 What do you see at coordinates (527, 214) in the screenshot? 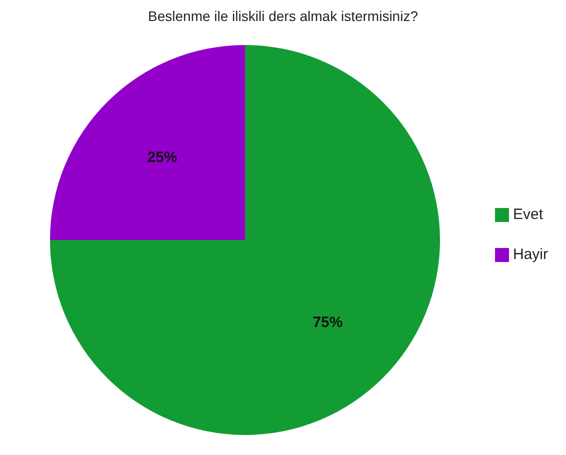
I see `legend-label: Evet` at bounding box center [527, 214].